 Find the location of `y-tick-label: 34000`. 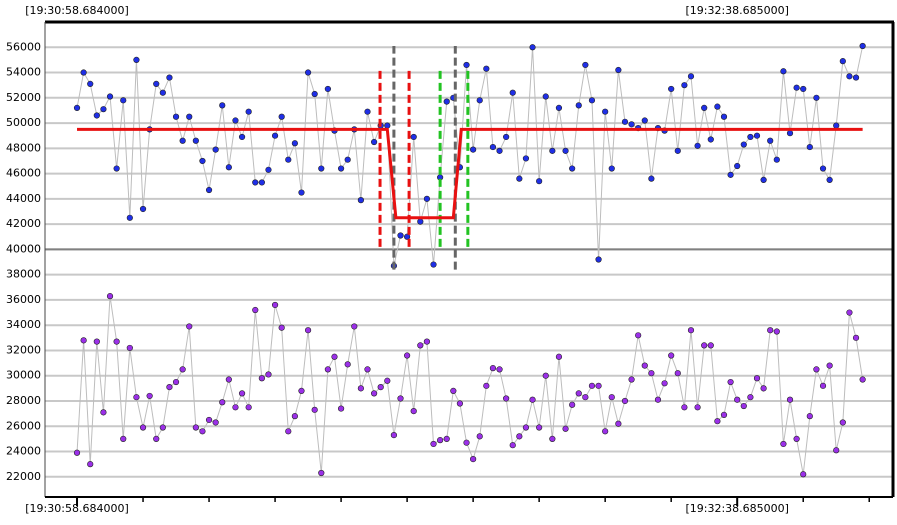

y-tick-label: 34000 is located at coordinates (23, 324).